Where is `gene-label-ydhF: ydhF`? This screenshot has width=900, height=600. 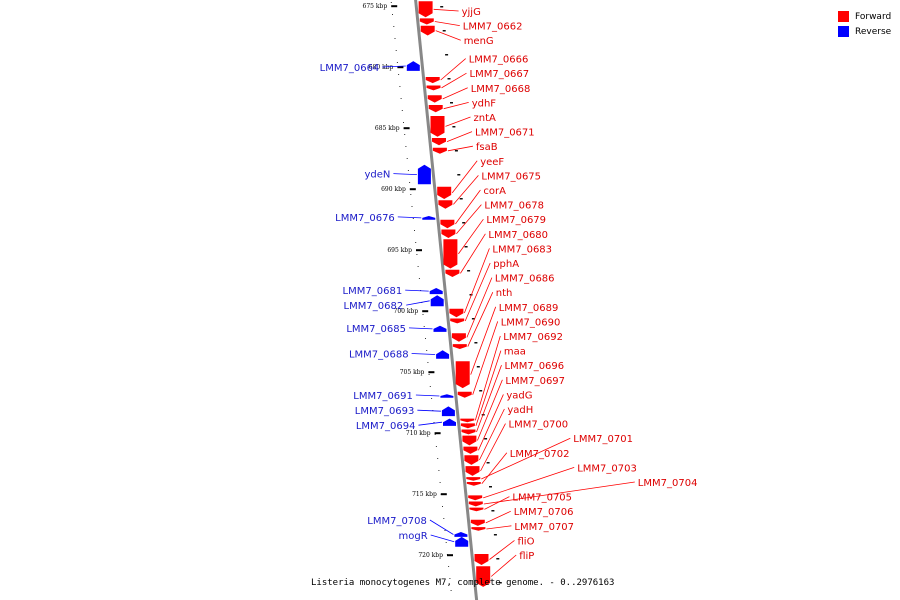
gene-label-ydhF: ydhF is located at coordinates (484, 103).